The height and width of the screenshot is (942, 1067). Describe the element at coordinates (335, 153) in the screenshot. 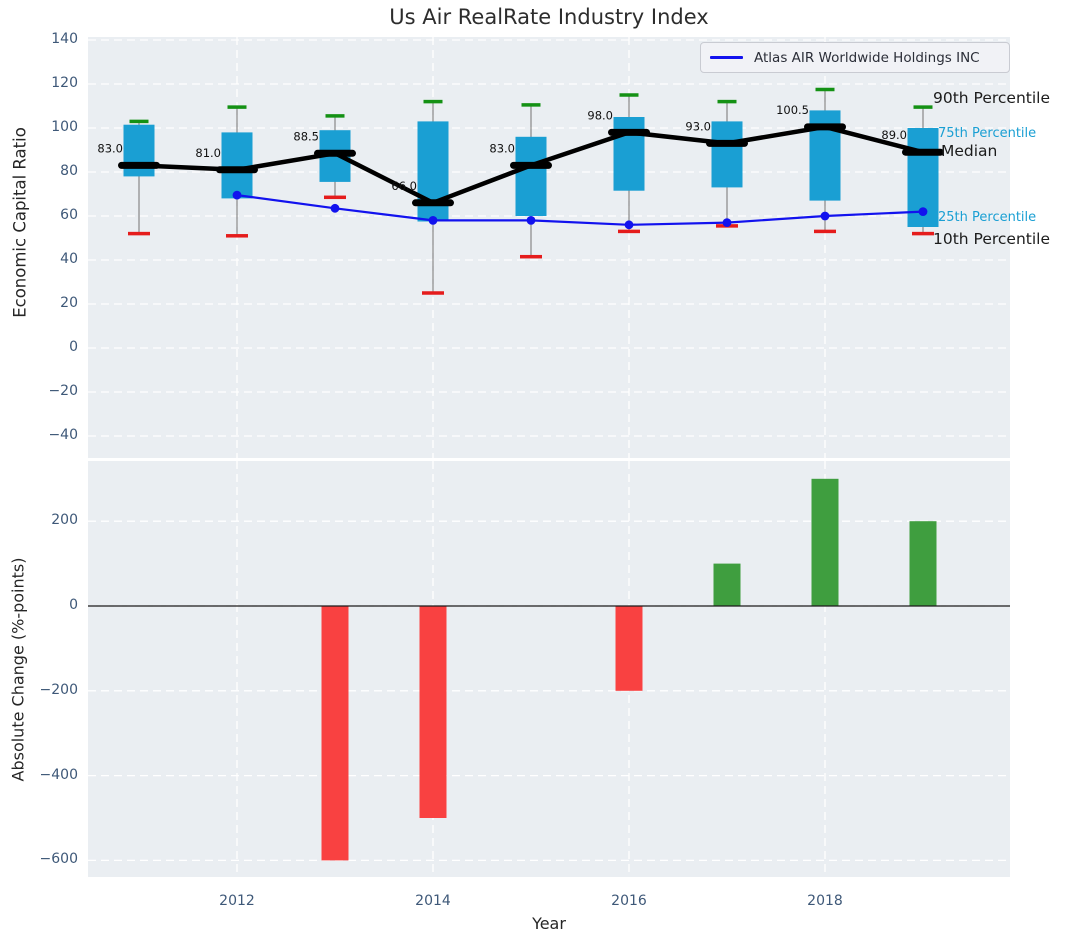

I see `median-marker-2013` at that location.